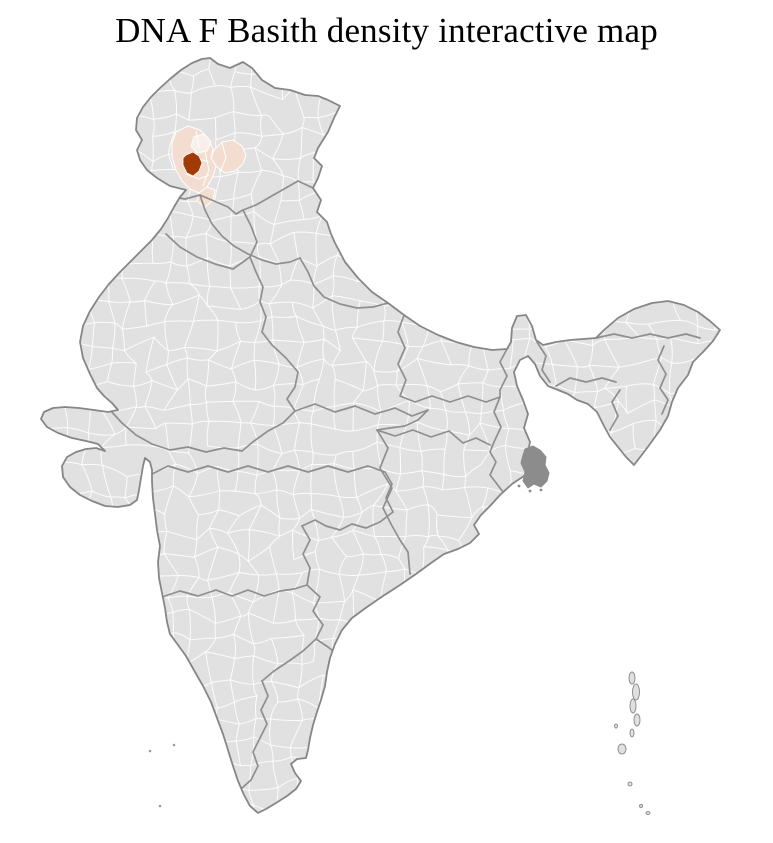 The height and width of the screenshot is (843, 773). I want to click on highlighted-district-faint, so click(201, 143).